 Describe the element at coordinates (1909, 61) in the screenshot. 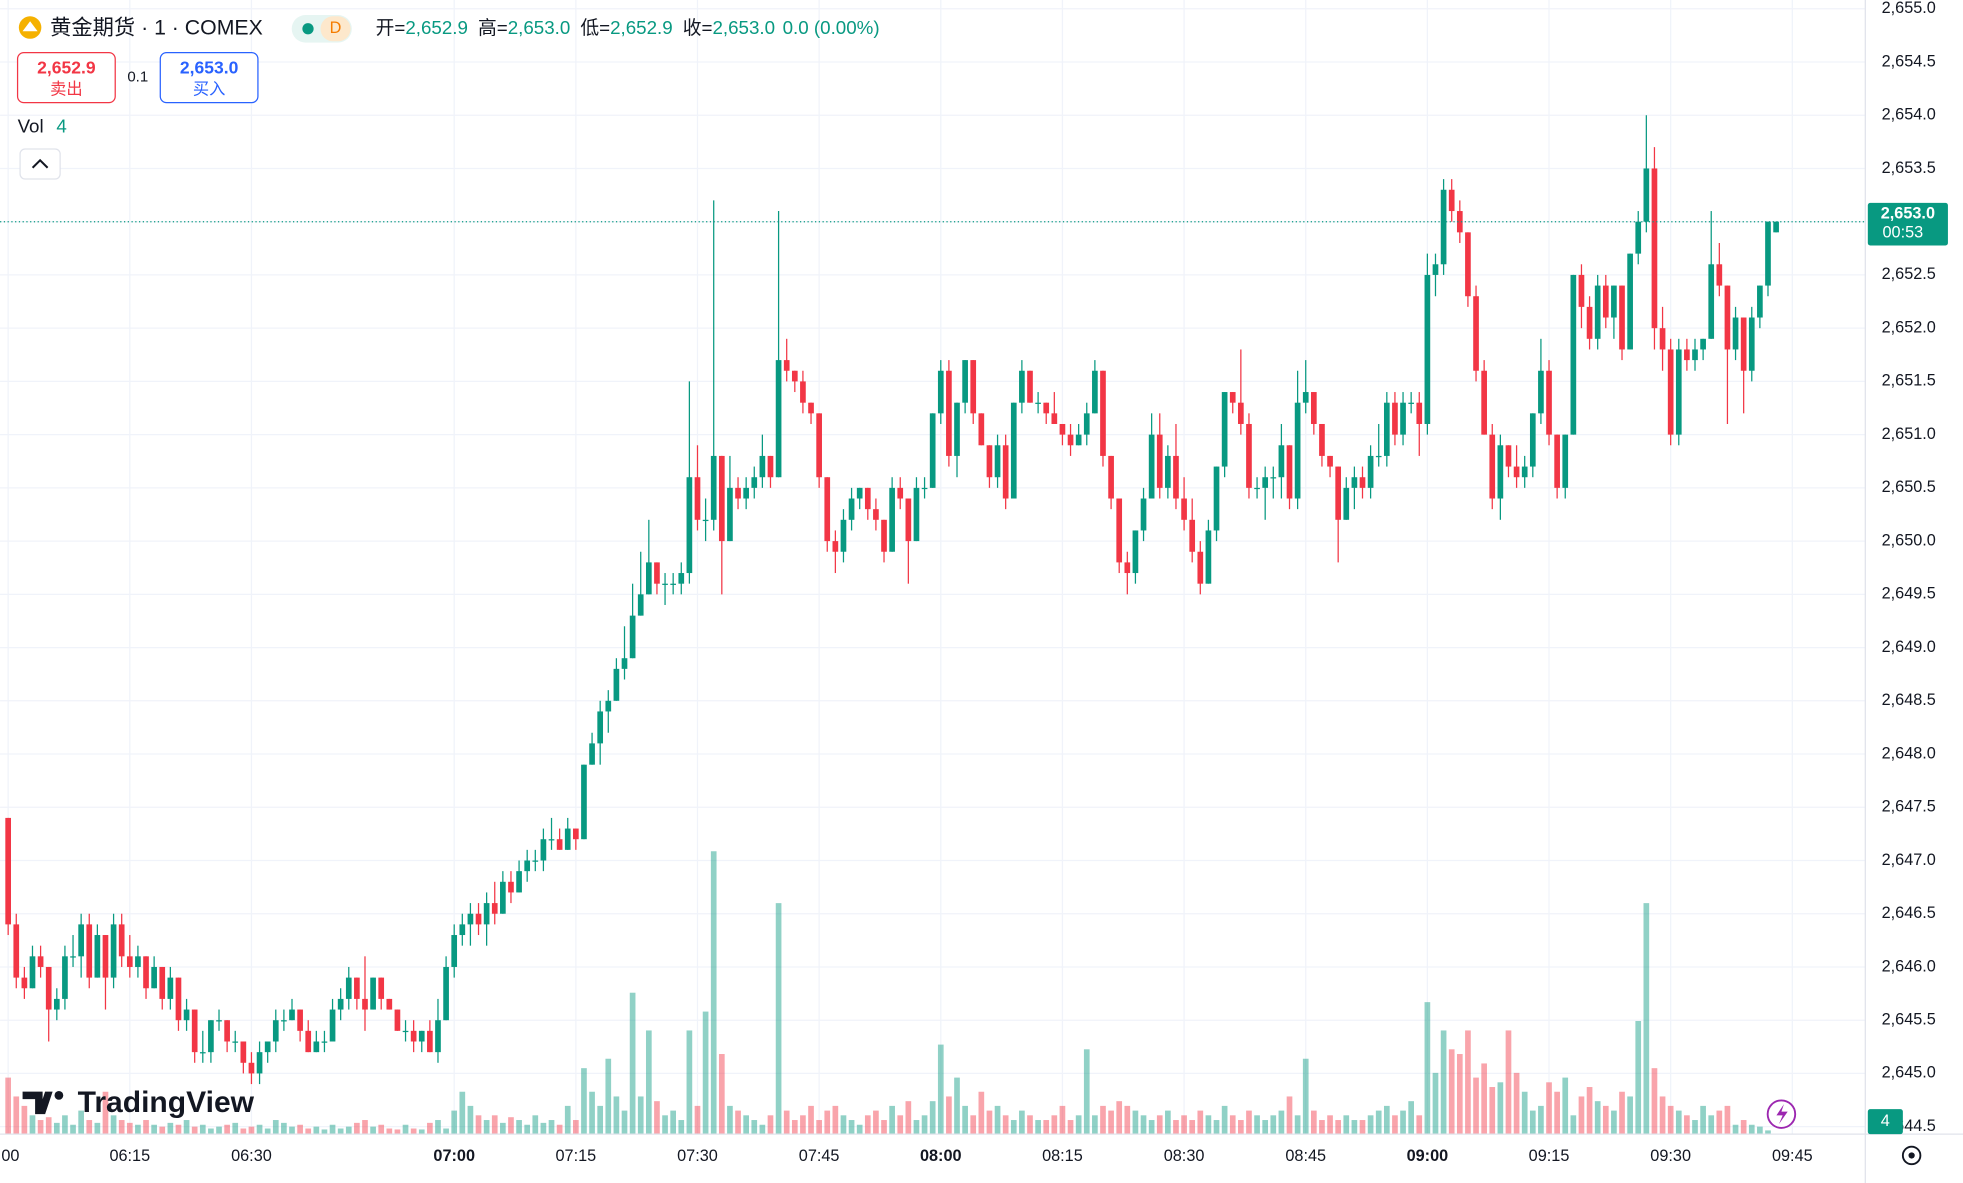

I see `y-tick-label: 2,654.5` at that location.